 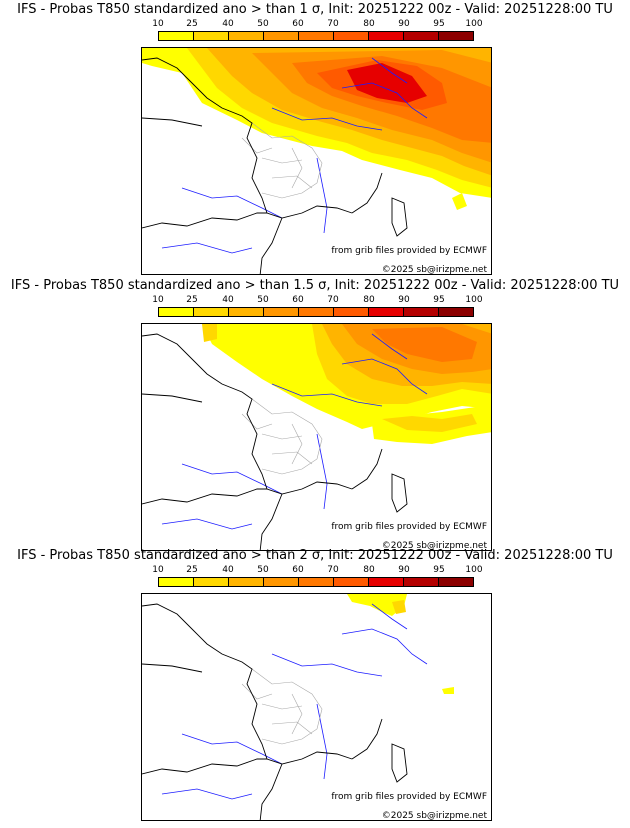 I want to click on map-canvas, so click(x=298, y=707).